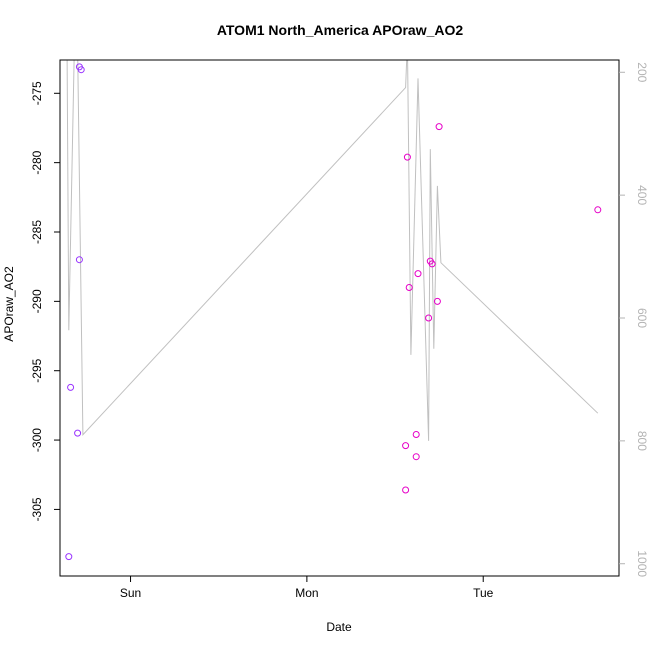 This screenshot has width=650, height=650. Describe the element at coordinates (37, 232) in the screenshot. I see `y-tick-label: -285` at that location.